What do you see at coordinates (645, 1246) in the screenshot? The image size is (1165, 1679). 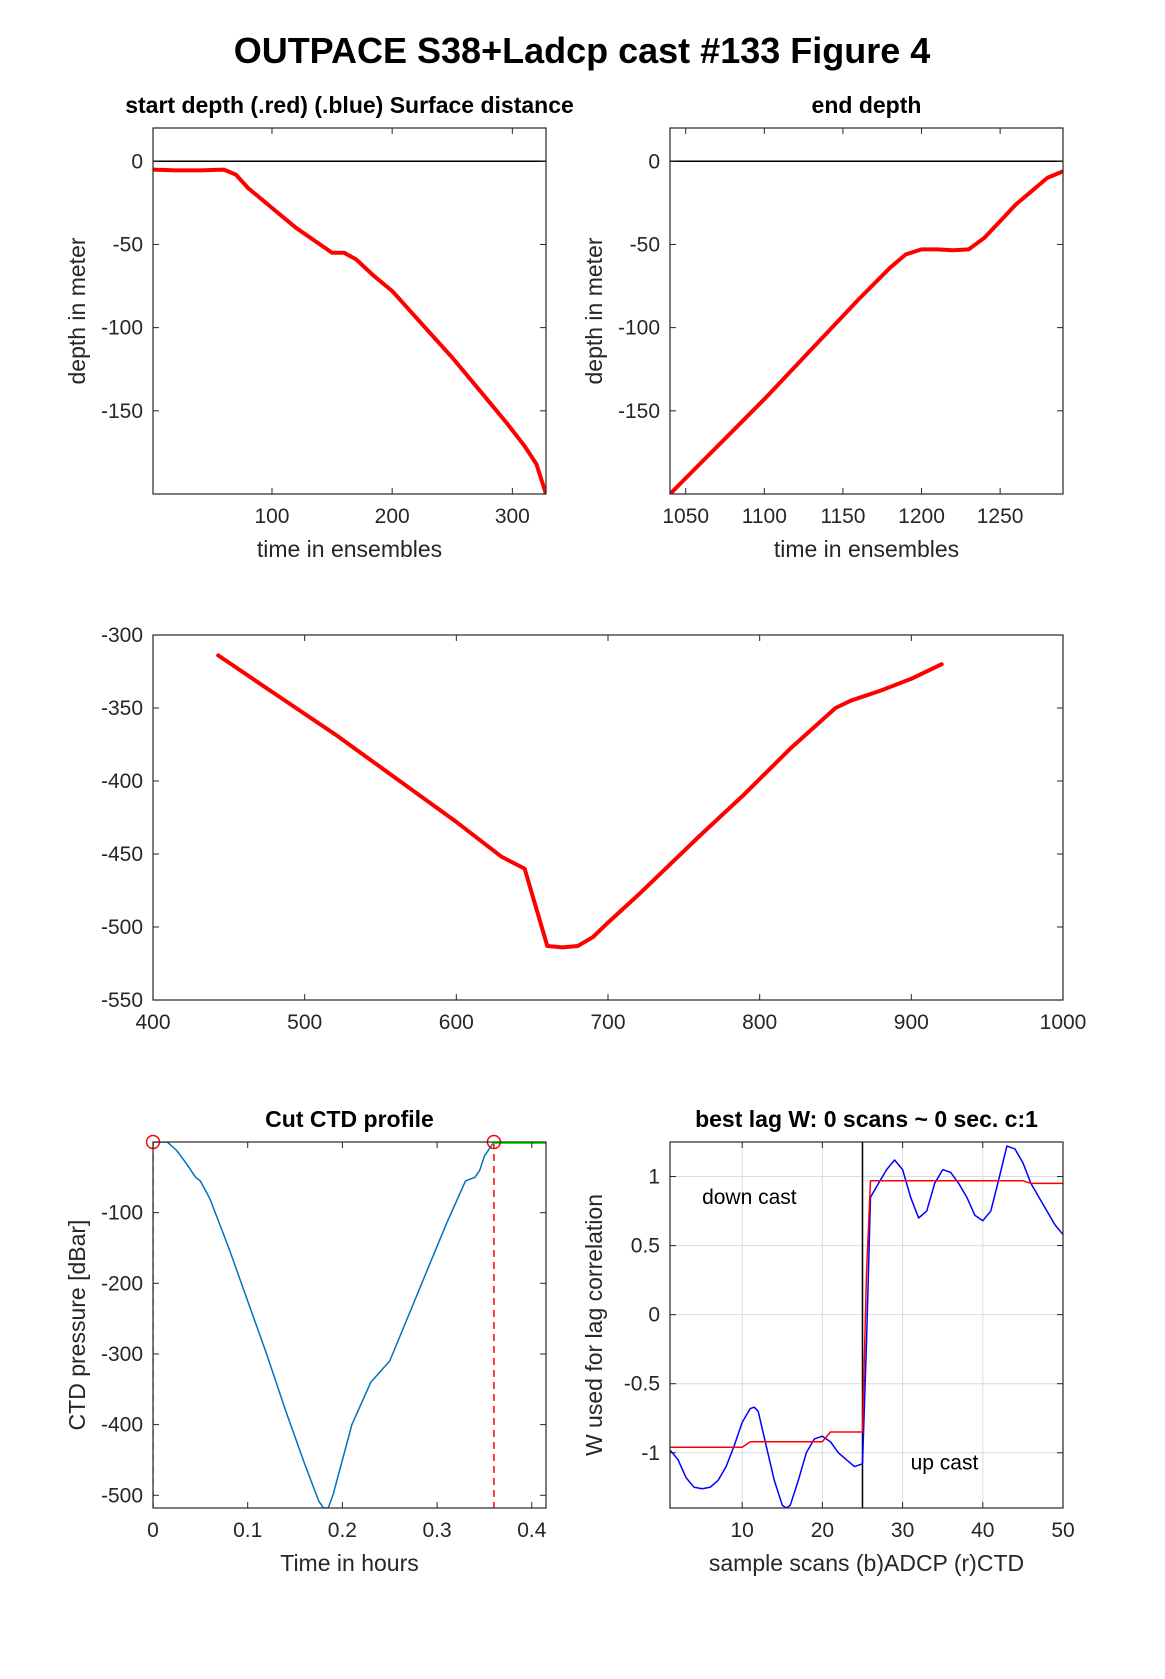 I see `y-tick-label: 0.5` at bounding box center [645, 1246].